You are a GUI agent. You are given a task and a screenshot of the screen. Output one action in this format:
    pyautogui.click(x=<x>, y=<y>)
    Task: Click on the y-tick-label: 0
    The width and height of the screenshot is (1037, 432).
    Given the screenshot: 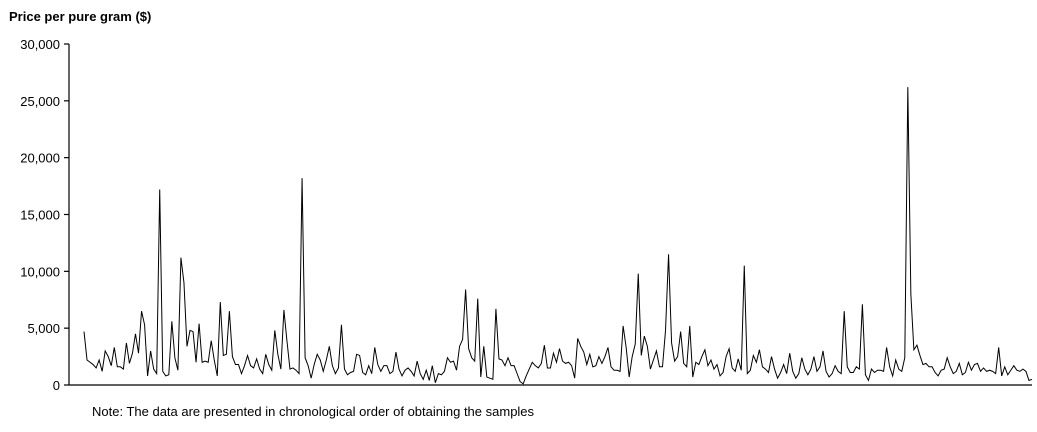 What is the action you would take?
    pyautogui.click(x=56, y=385)
    